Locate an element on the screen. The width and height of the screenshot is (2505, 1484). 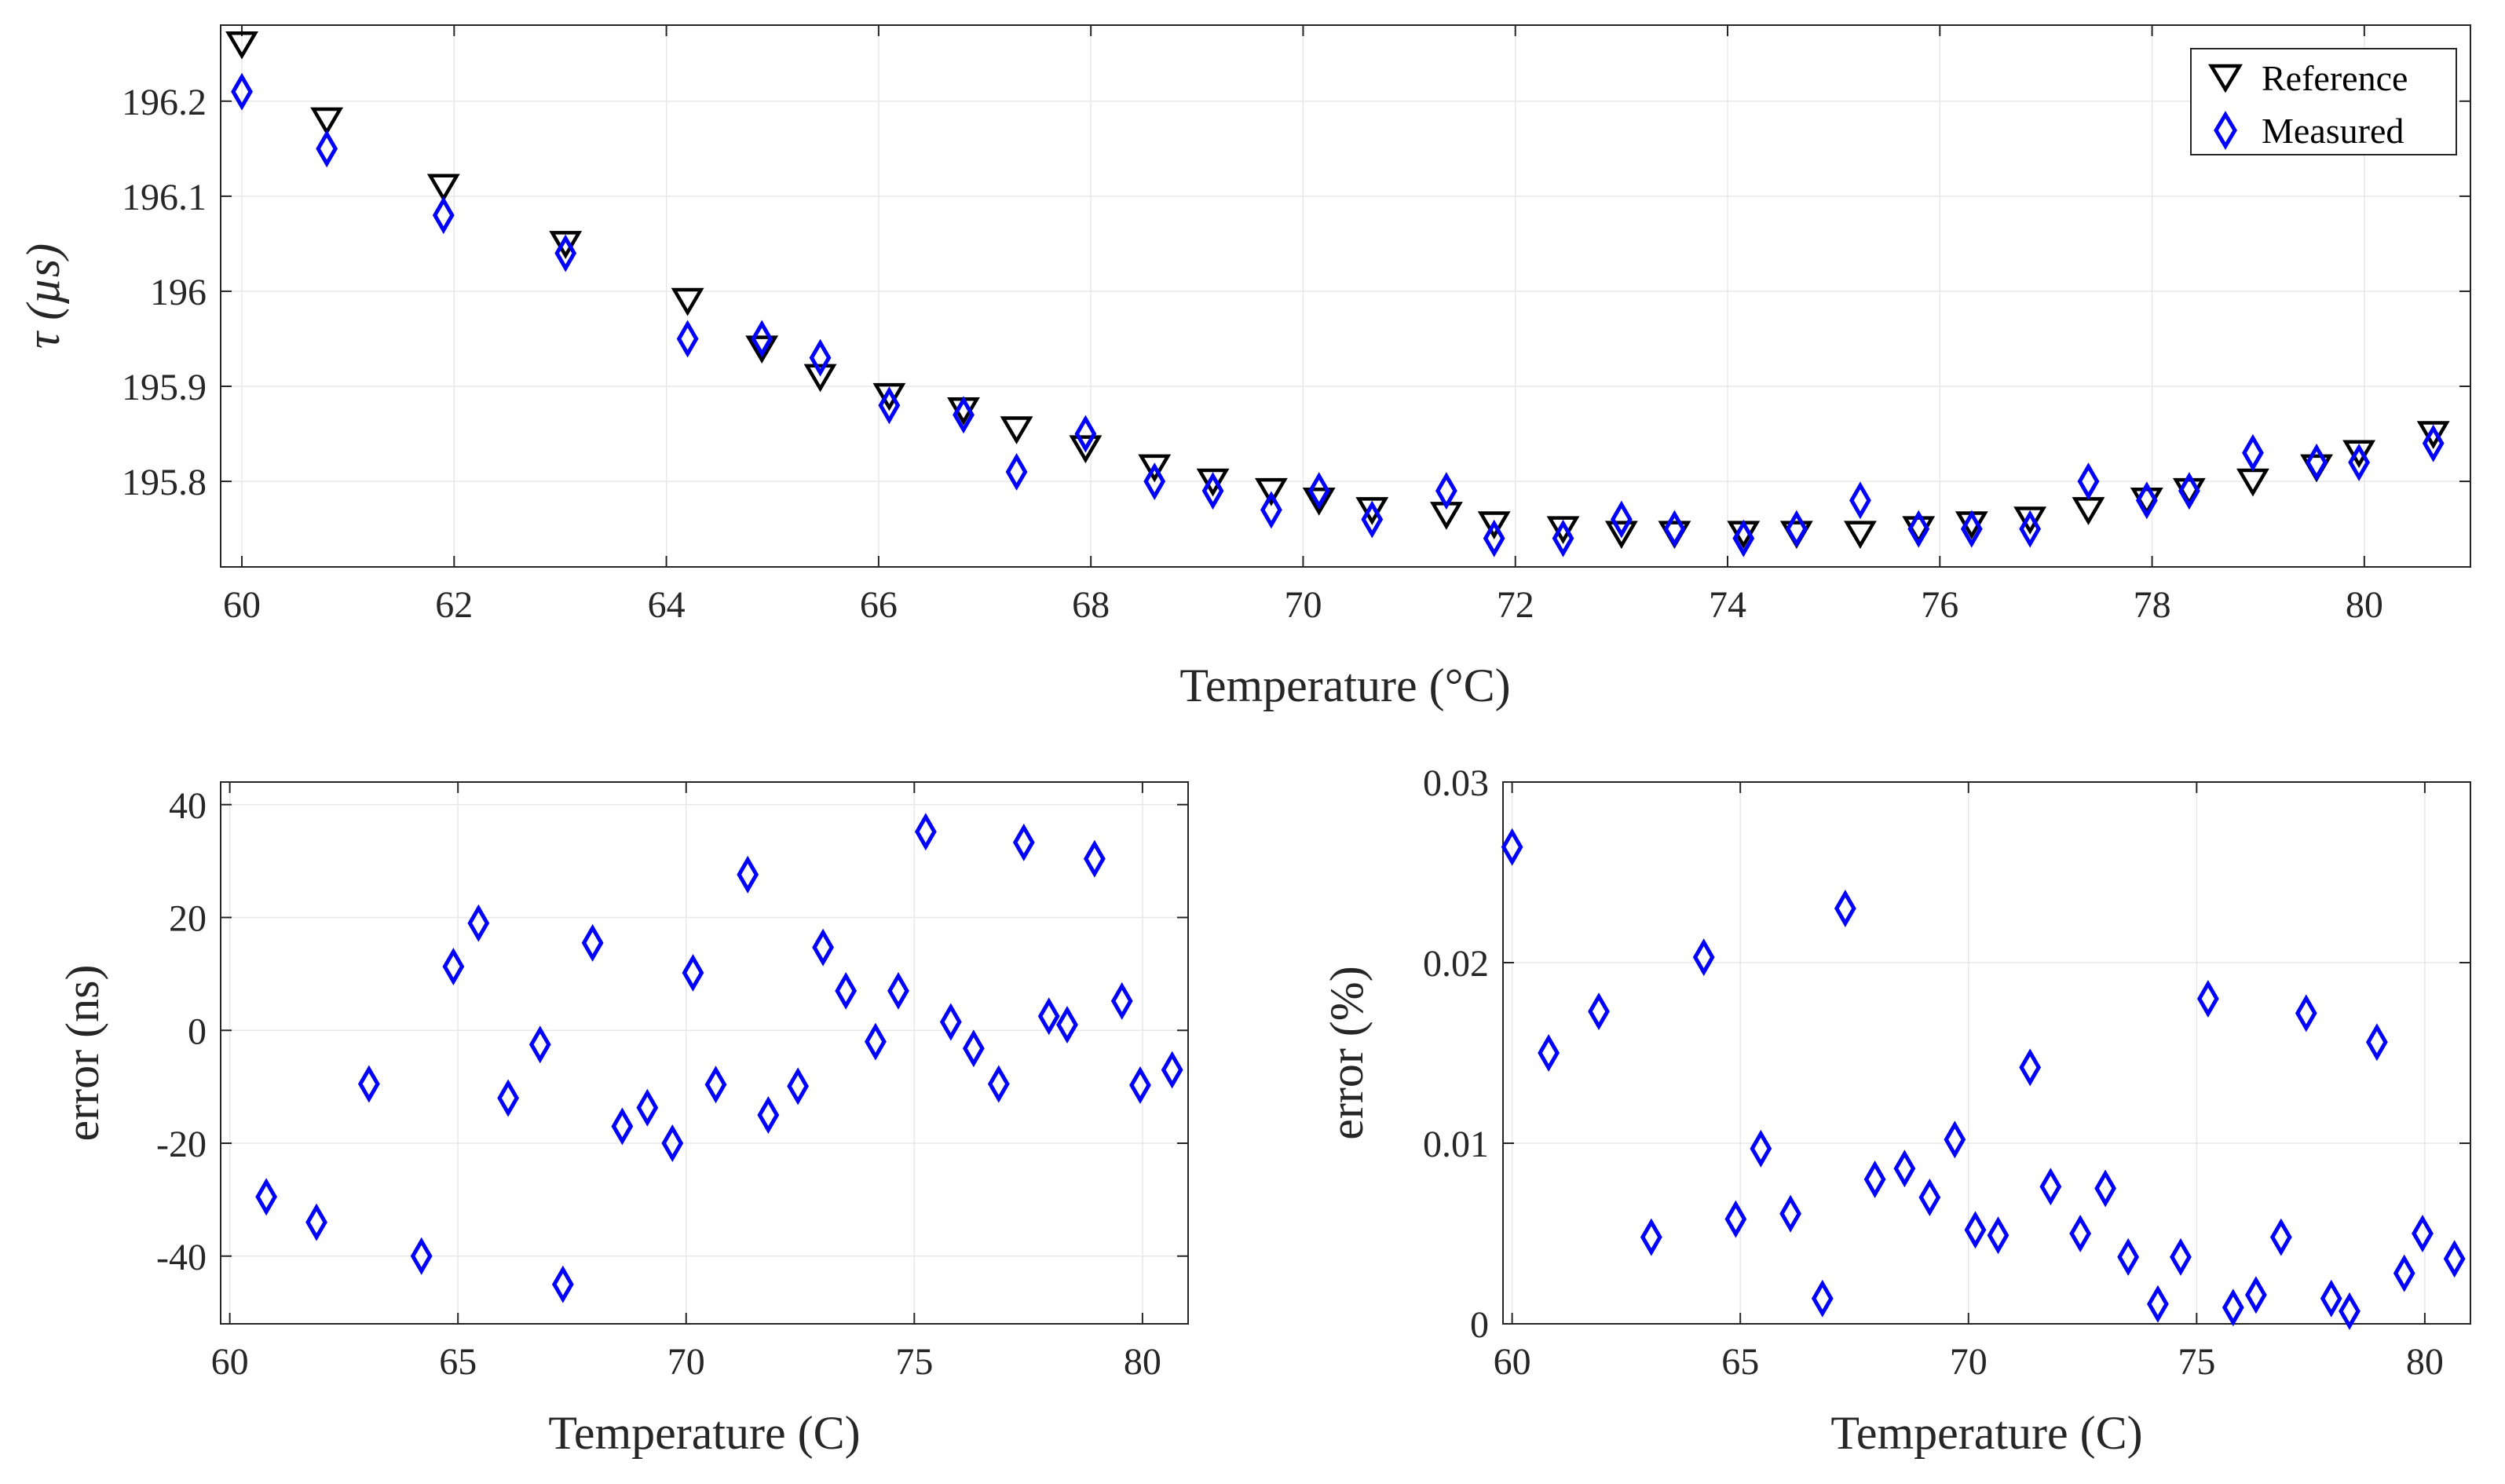
legend-reference-marker is located at coordinates (2225, 79).